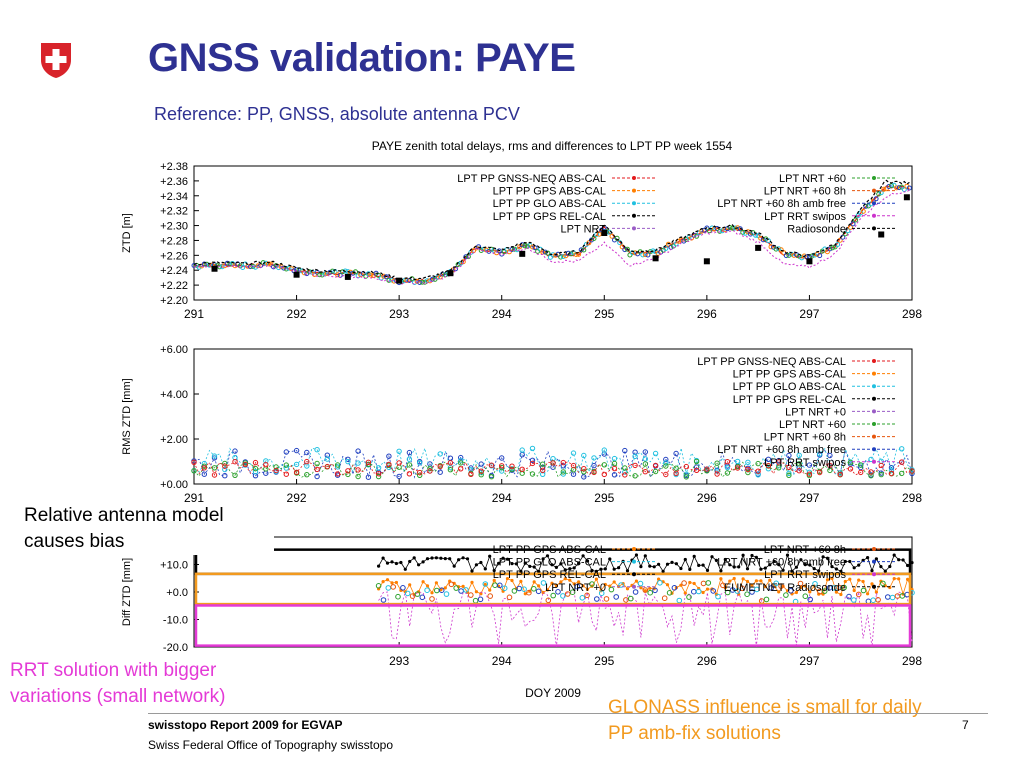 The width and height of the screenshot is (1024, 768). Describe the element at coordinates (553, 693) in the screenshot. I see `x-axis-label: DOY 2009` at that location.